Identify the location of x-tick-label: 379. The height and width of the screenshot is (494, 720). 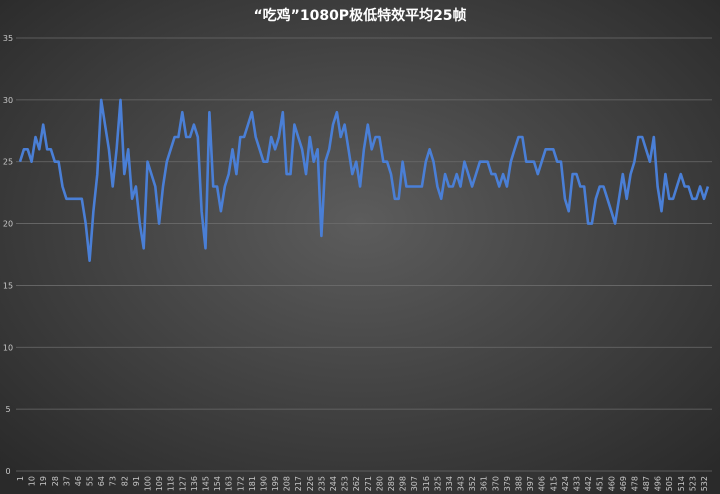
(507, 483).